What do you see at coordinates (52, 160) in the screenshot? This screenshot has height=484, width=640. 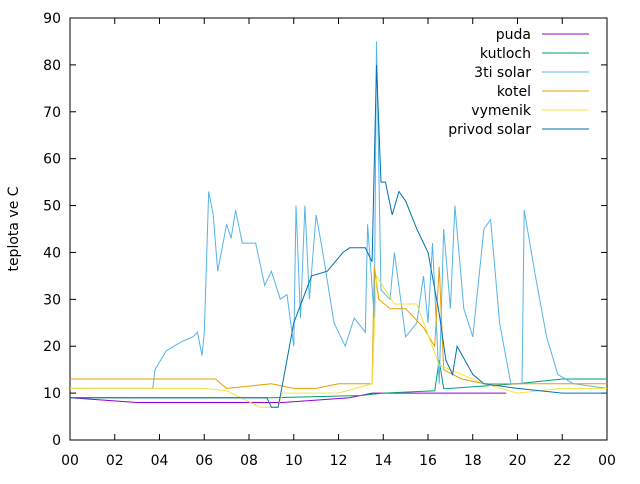 I see `y-tick-label: 60` at bounding box center [52, 160].